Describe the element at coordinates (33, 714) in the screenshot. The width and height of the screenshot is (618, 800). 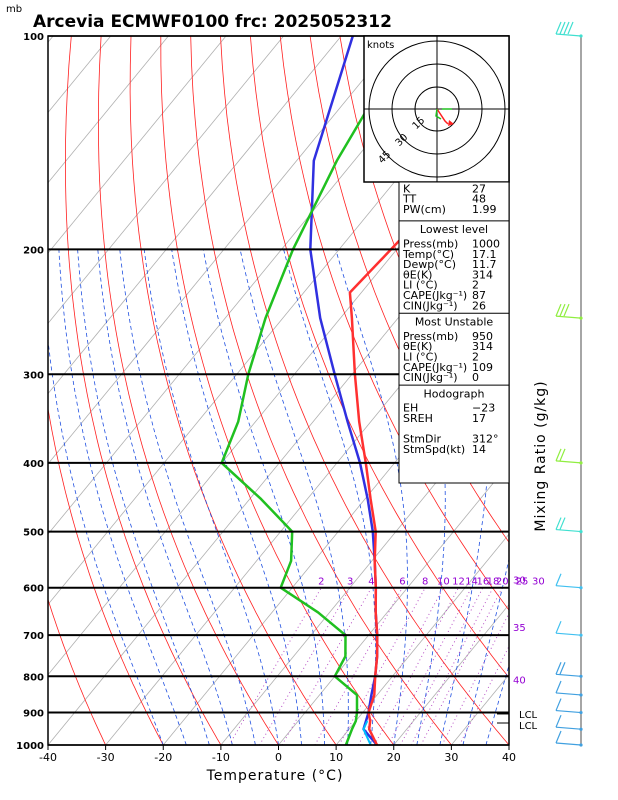
I see `pressure-tick-label: 900` at that location.